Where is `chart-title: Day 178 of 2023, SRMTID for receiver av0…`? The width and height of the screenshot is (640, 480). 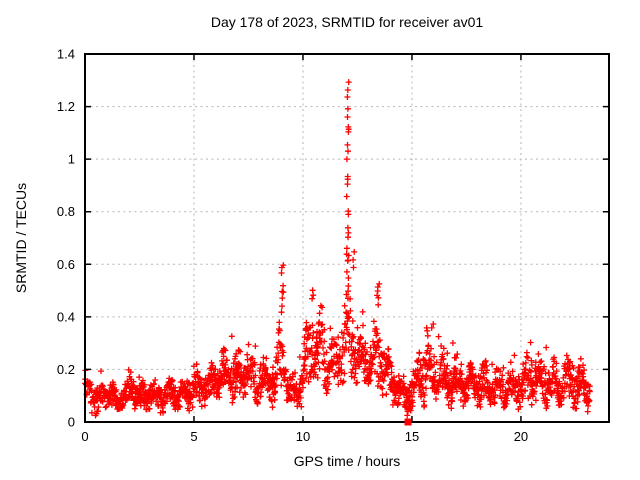 chart-title: Day 178 of 2023, SRMTID for receiver av0… is located at coordinates (347, 22).